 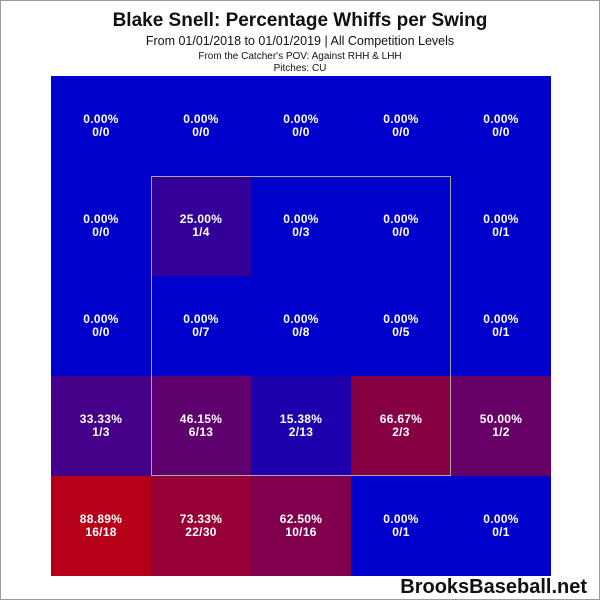 I want to click on cell-count-label: 1/3, so click(x=101, y=432).